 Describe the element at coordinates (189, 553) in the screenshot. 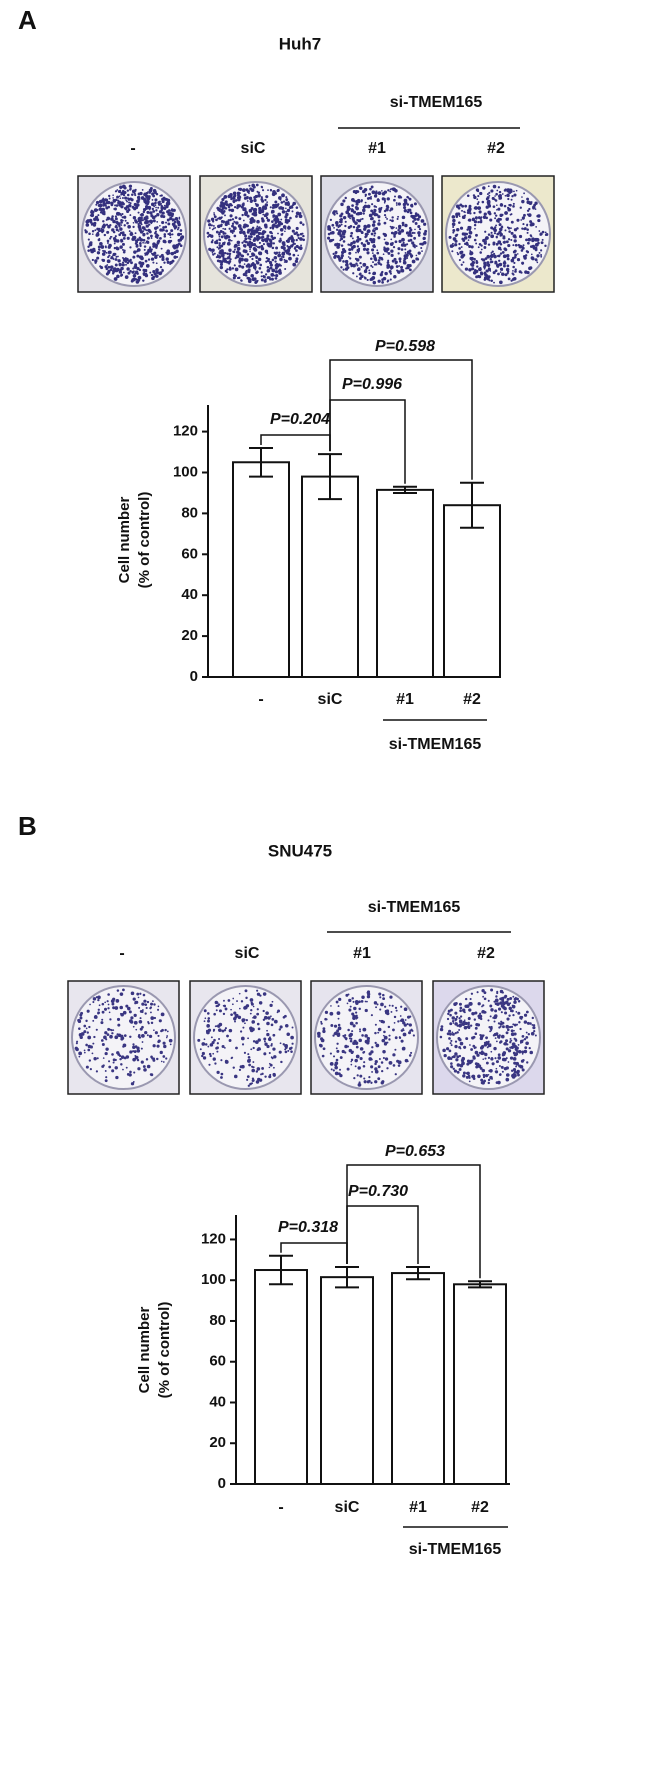

I see `y-tick-label: 60` at that location.